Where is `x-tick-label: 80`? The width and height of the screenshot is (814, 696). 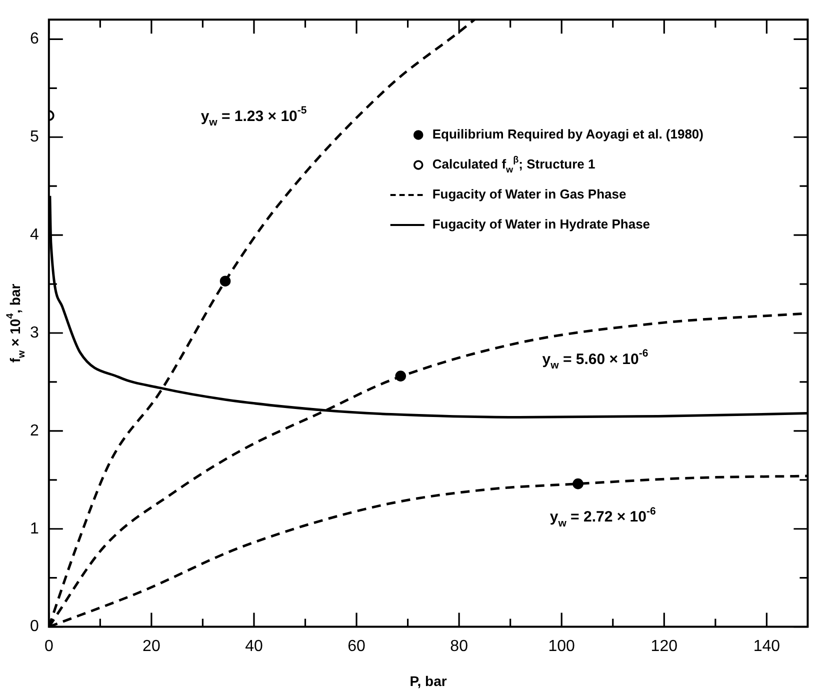 x-tick-label: 80 is located at coordinates (459, 646).